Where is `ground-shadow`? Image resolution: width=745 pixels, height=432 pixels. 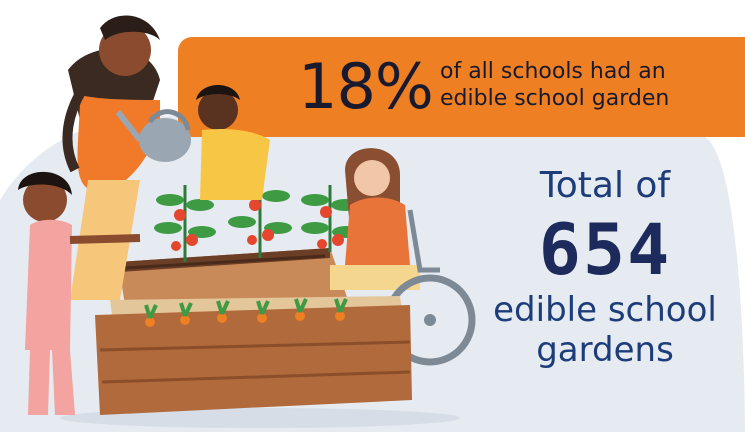
ground-shadow is located at coordinates (260, 418).